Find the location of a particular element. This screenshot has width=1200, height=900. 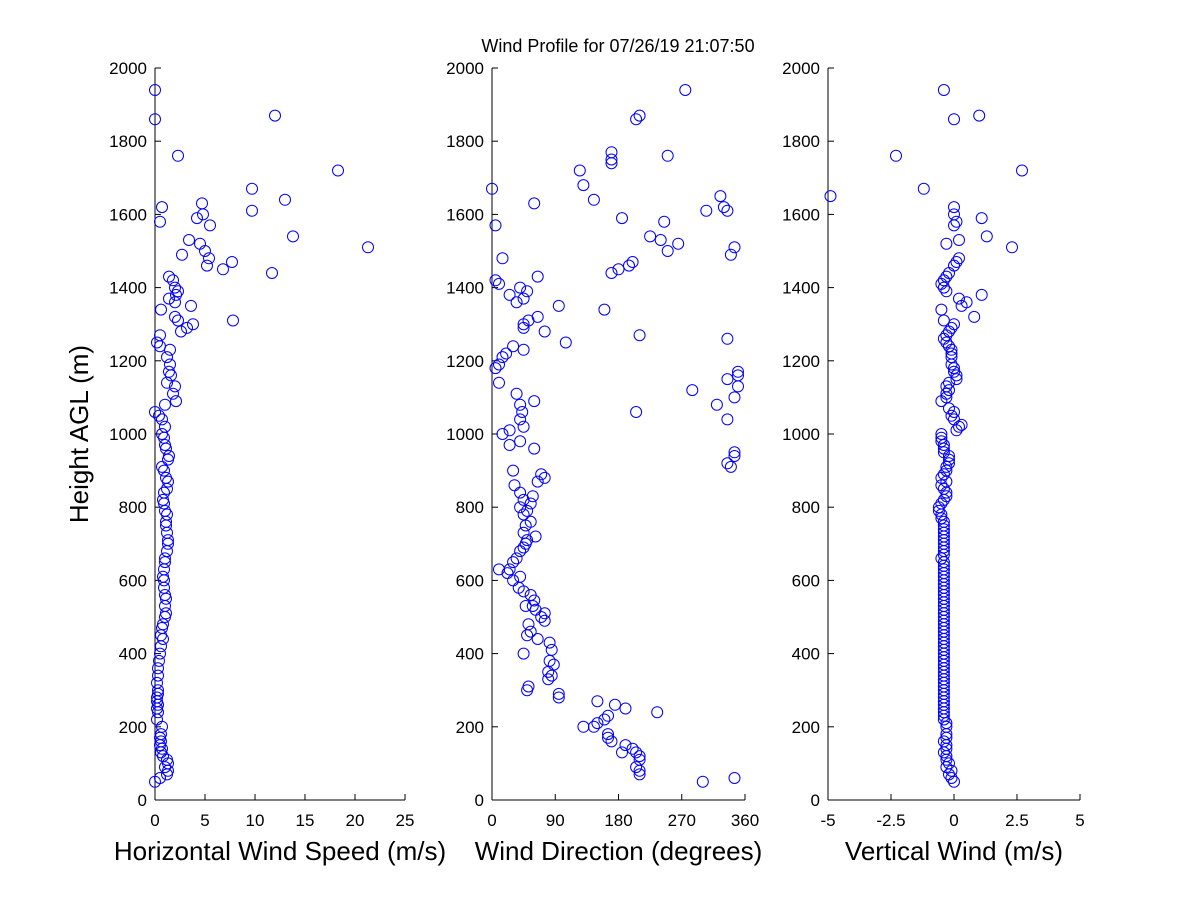

wind-direction-y-tick-label: 0 is located at coordinates (479, 800).